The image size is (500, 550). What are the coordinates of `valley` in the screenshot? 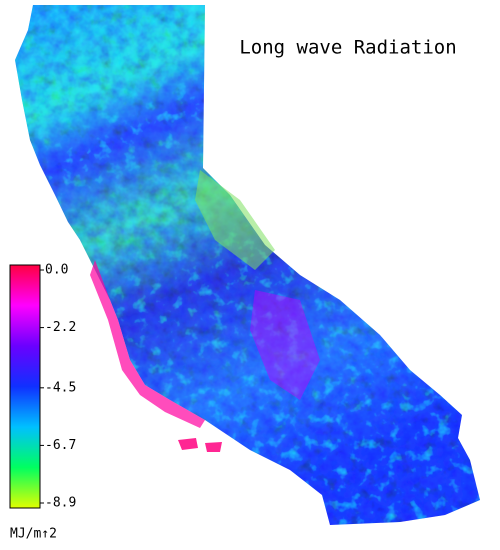 It's located at (285, 345).